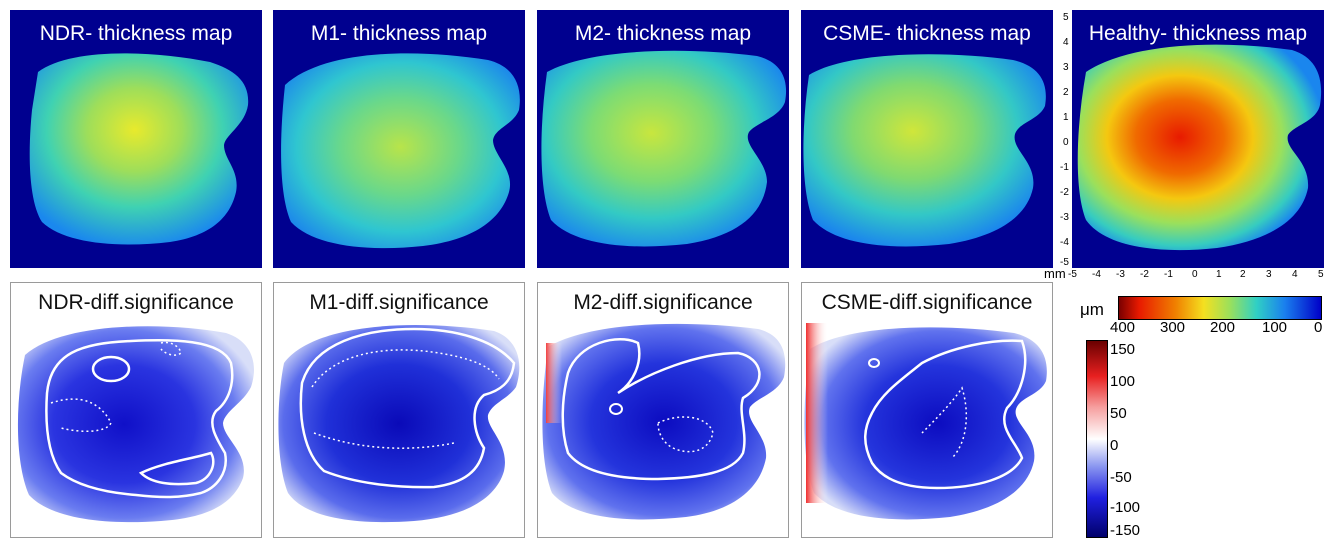 The width and height of the screenshot is (1338, 539). What do you see at coordinates (1243, 274) in the screenshot?
I see `x-tick: 2` at bounding box center [1243, 274].